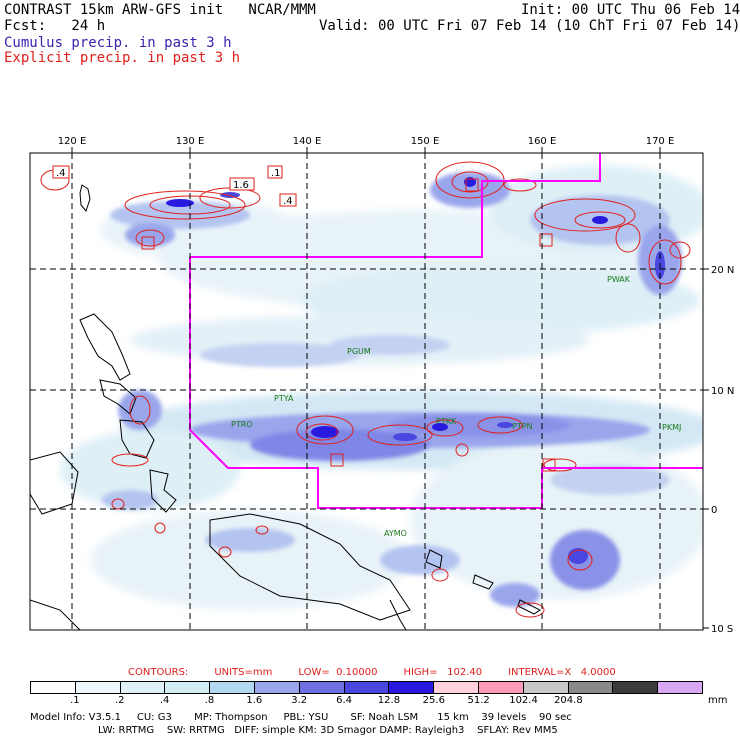  Describe the element at coordinates (359, 351) in the screenshot. I see `station-pgum: PGUM` at that location.